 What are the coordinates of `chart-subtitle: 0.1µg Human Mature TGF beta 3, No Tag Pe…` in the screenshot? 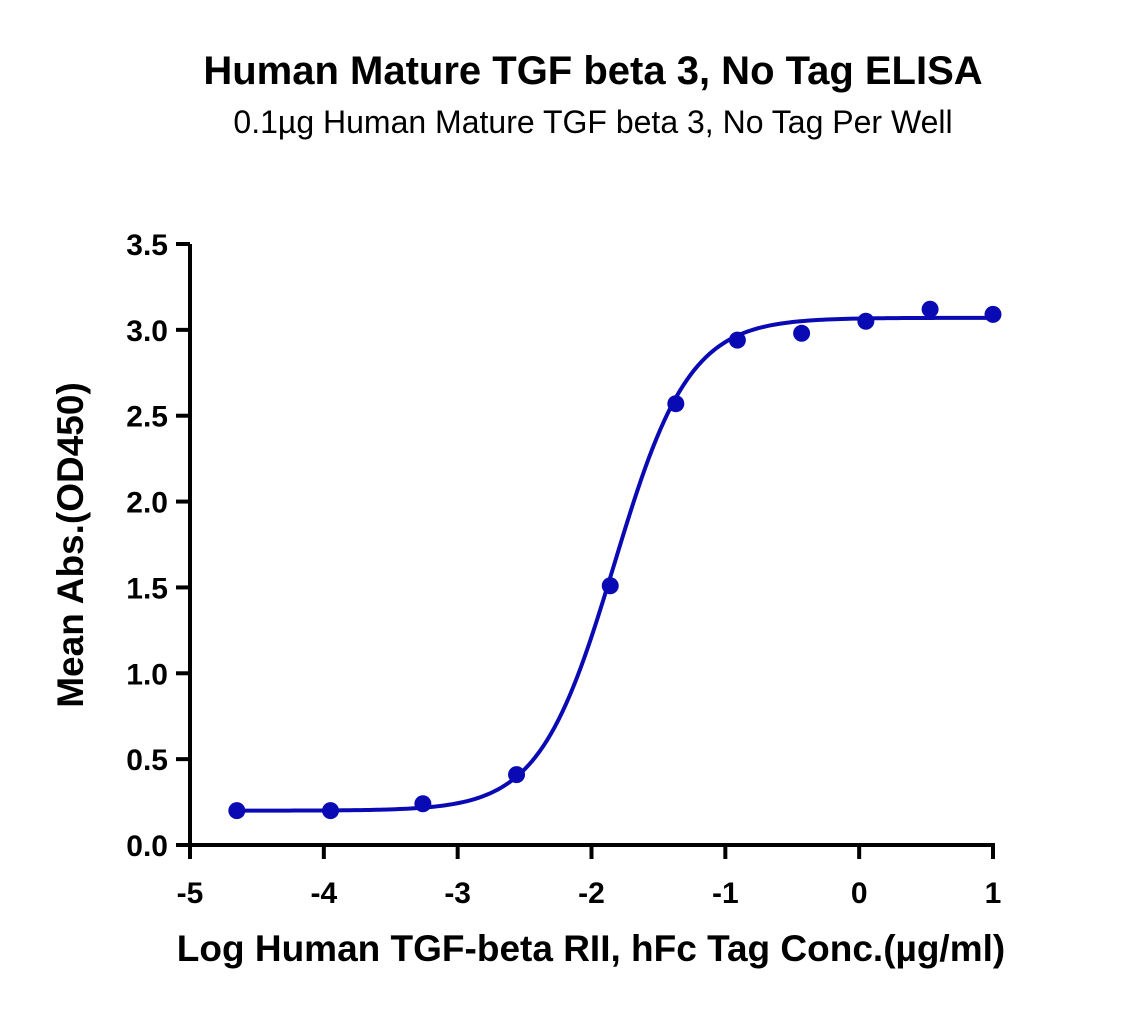 It's located at (592, 122).